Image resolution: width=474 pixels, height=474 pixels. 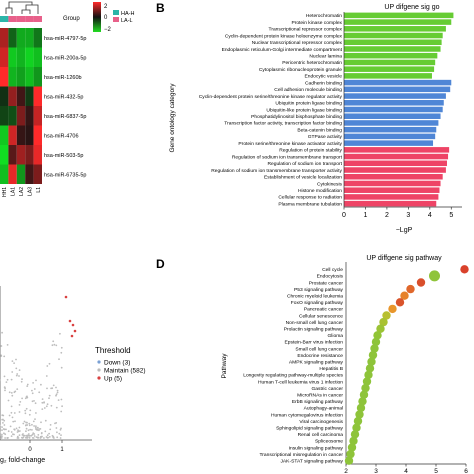 What do you see at coordinates (308, 104) in the screenshot?
I see `go-category-label: Ubiquitin protein ligase binding` at bounding box center [308, 104].